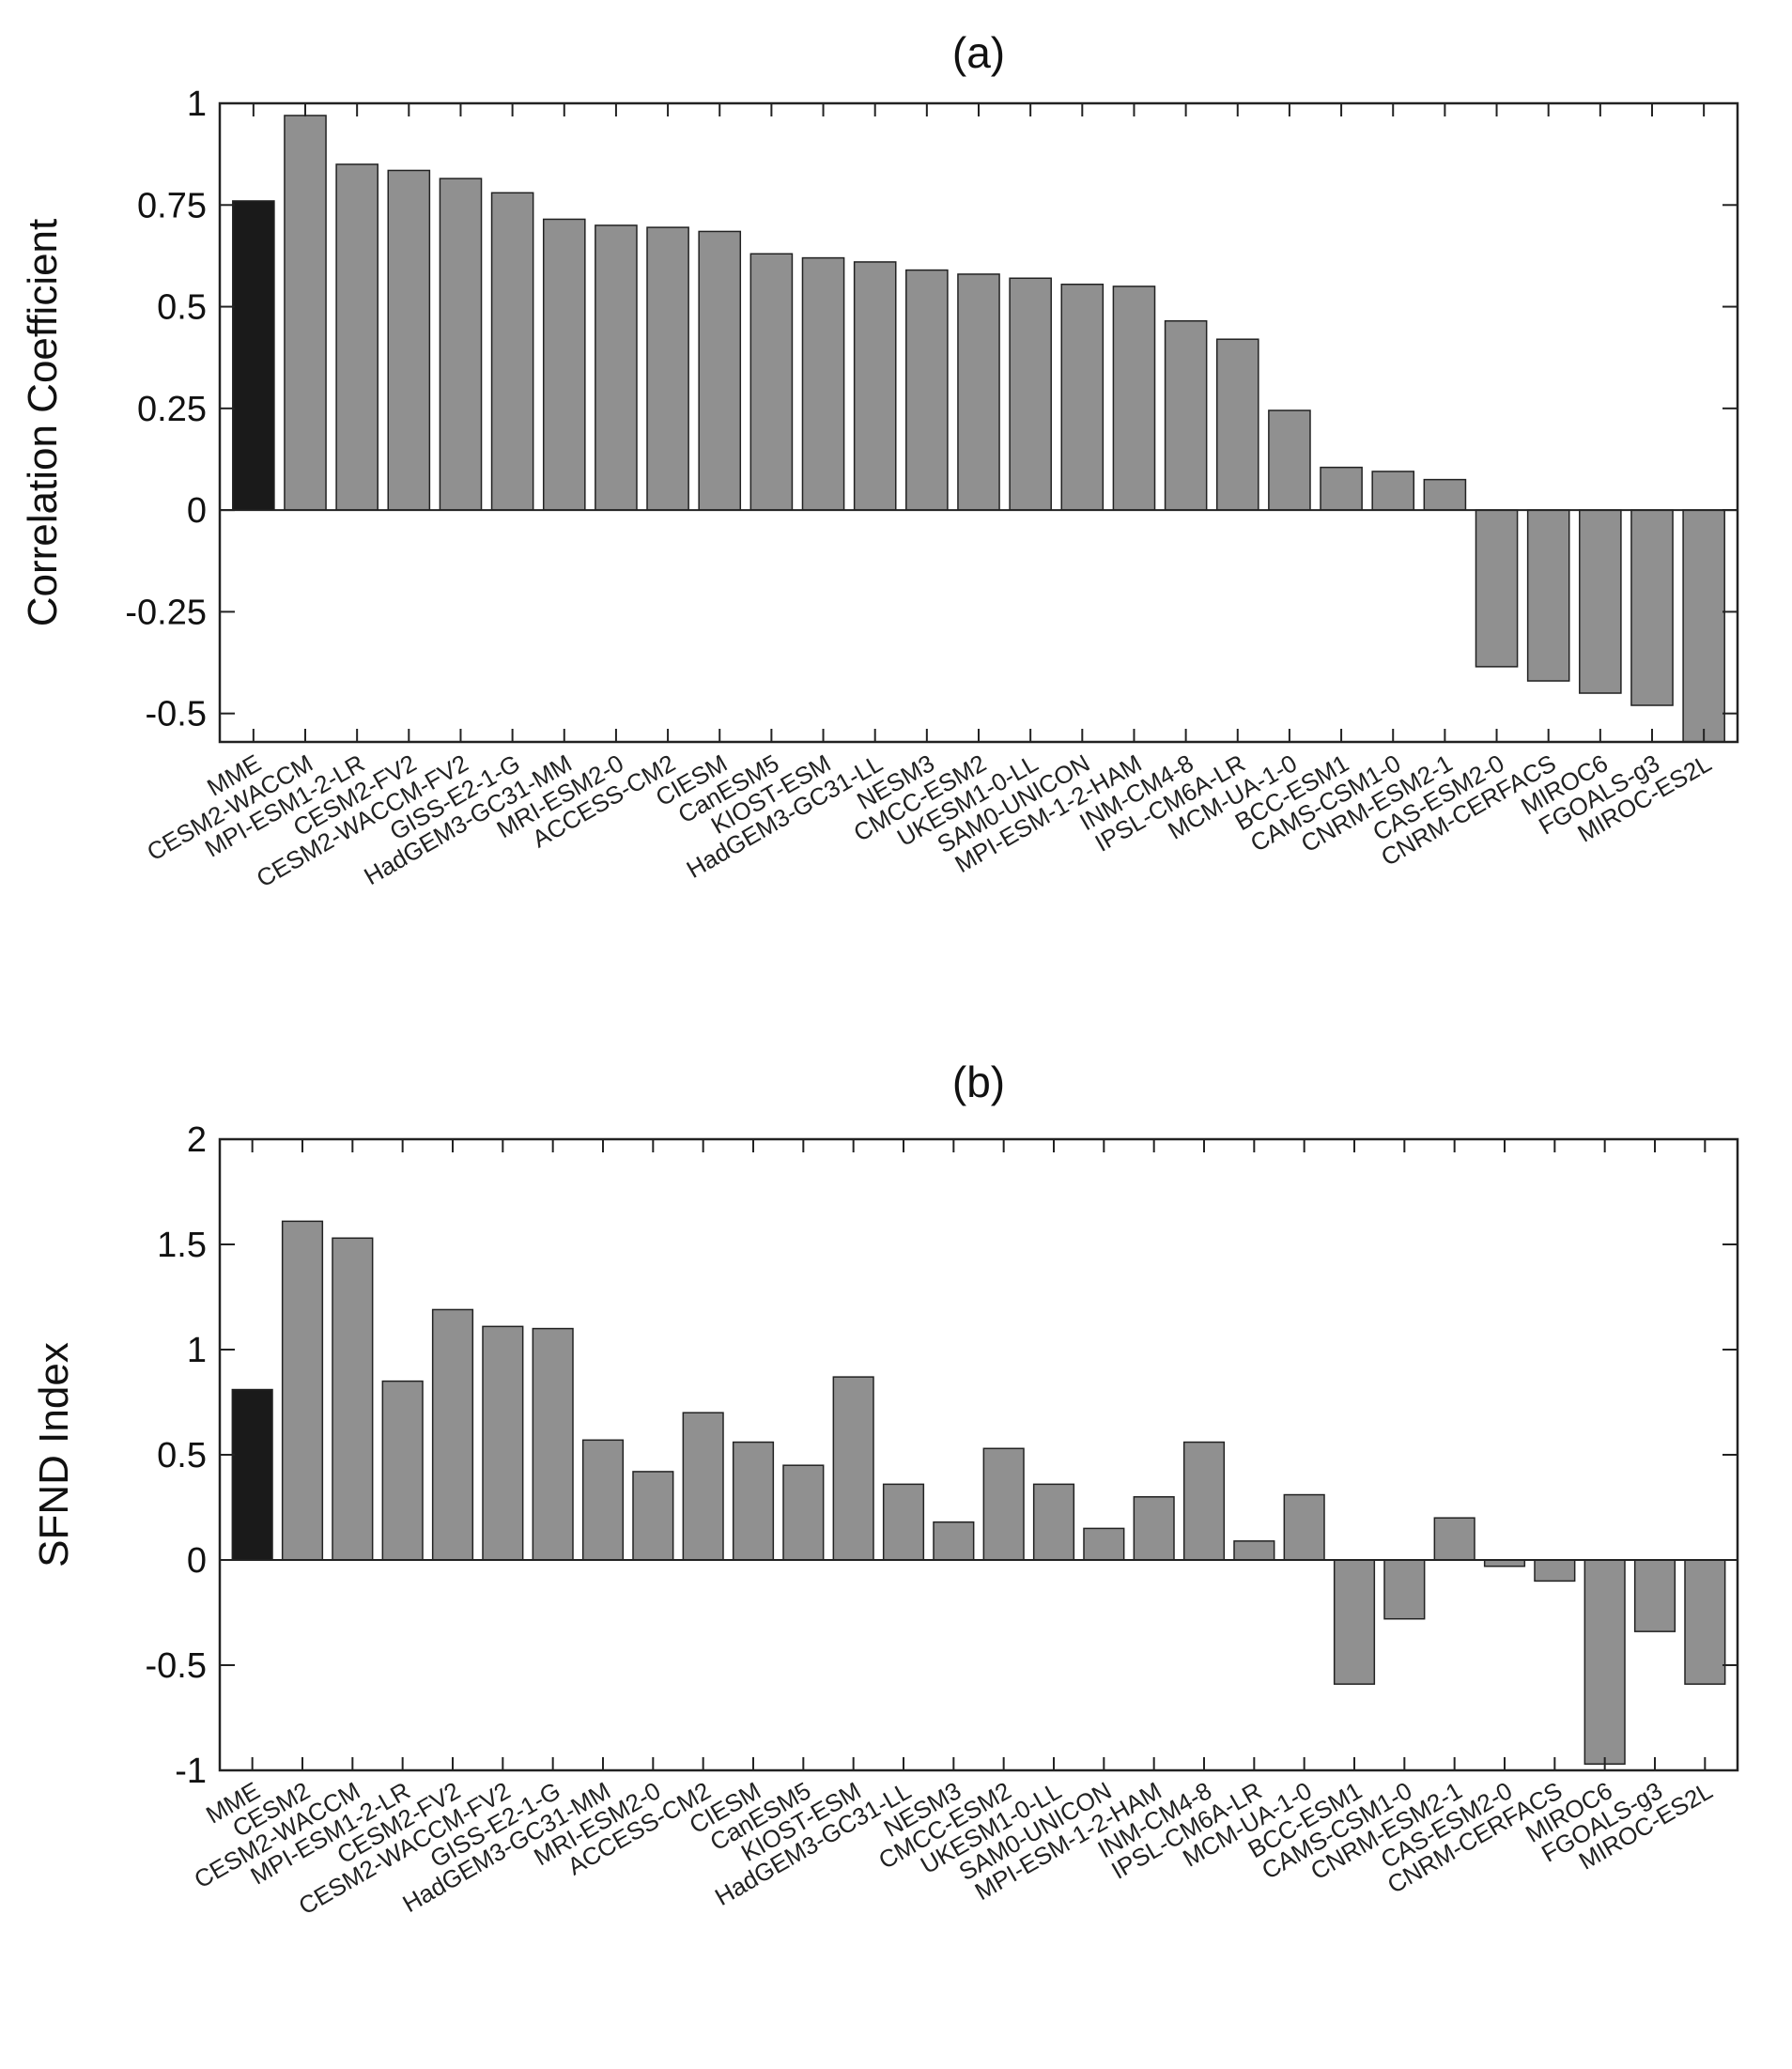 Image resolution: width=1792 pixels, height=2069 pixels. What do you see at coordinates (172, 409) in the screenshot?
I see `y-tick-label: 0.25` at bounding box center [172, 409].